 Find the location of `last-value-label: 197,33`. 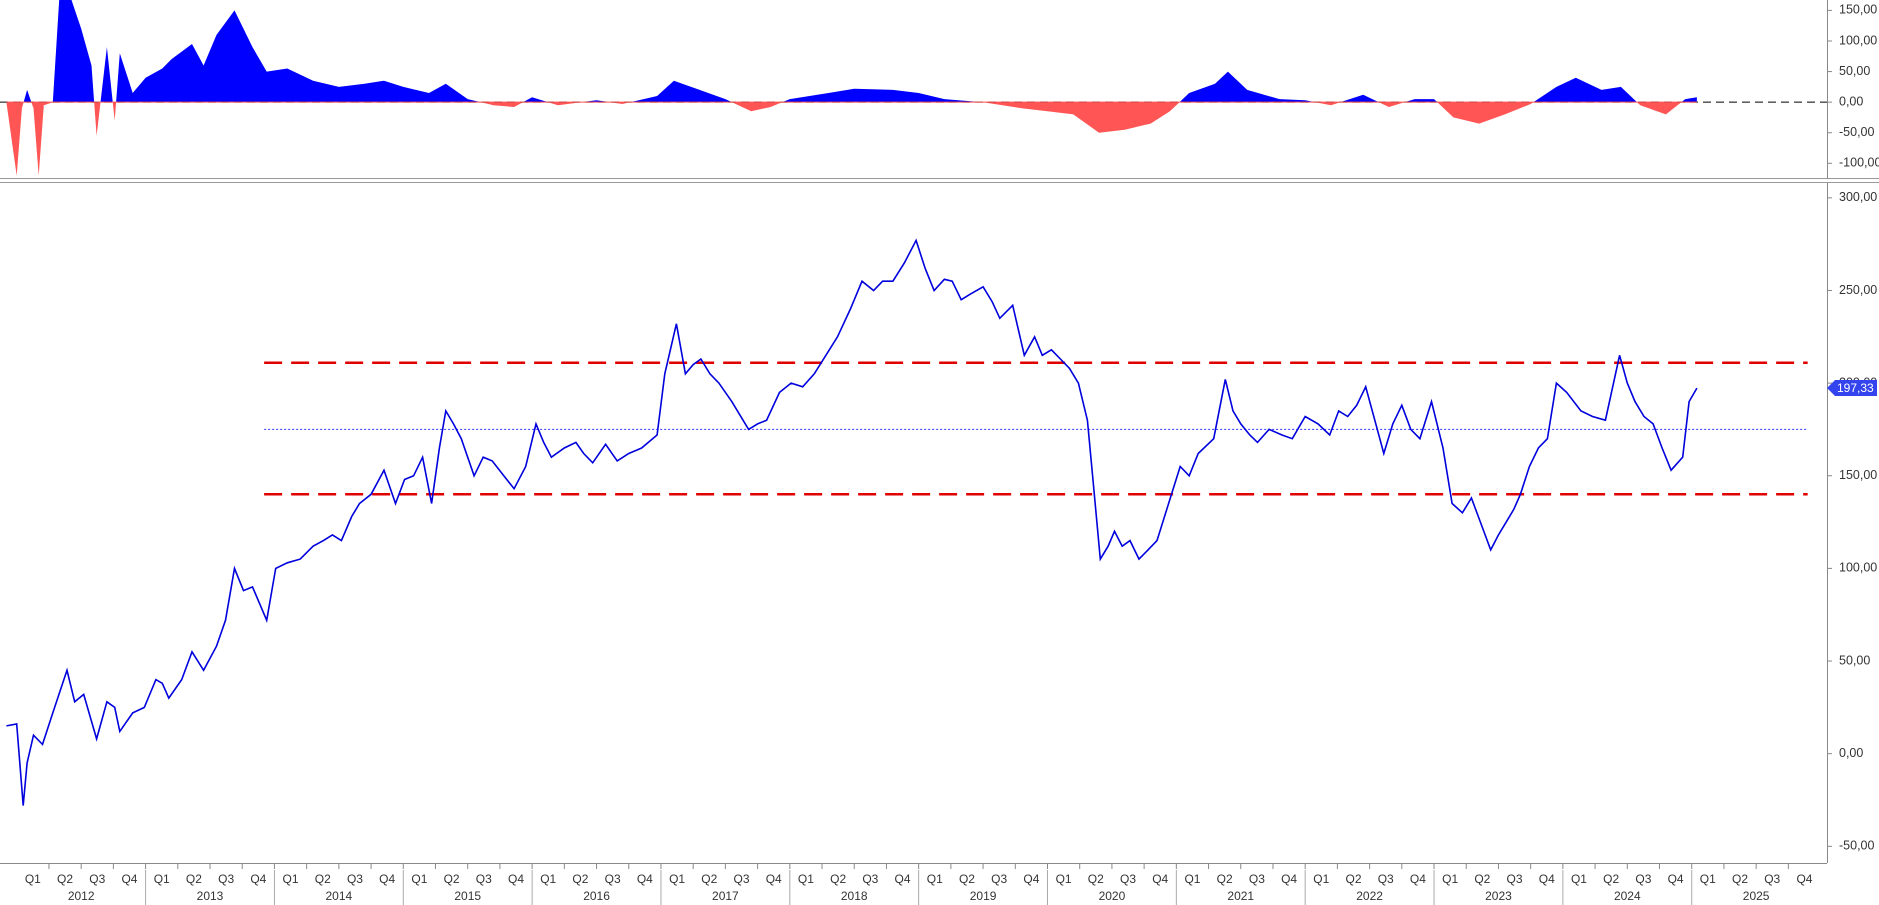

last-value-label: 197,33 is located at coordinates (1855, 388).